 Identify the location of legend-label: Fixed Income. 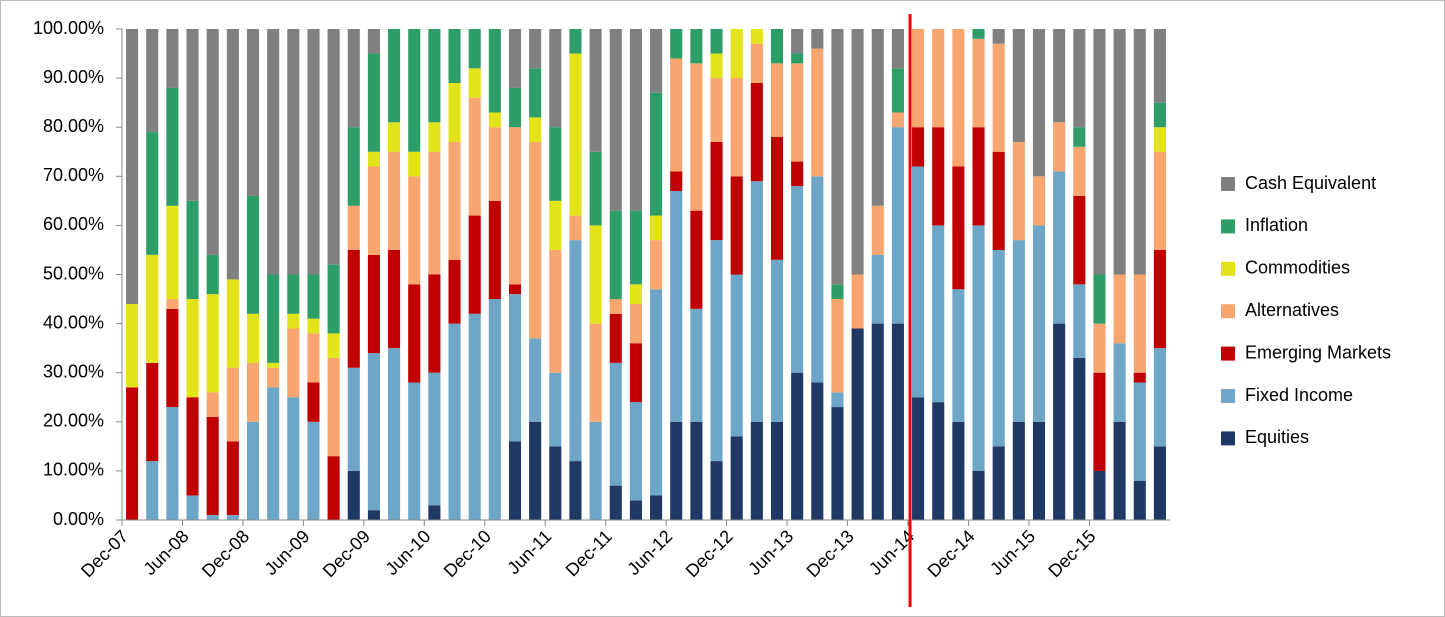
(1299, 395).